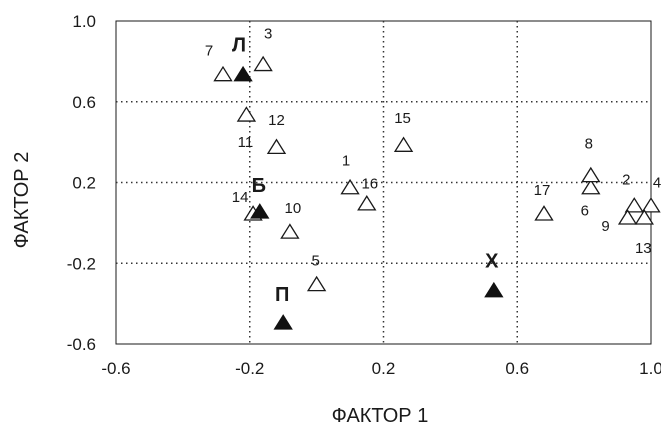 The image size is (661, 431). What do you see at coordinates (657, 183) in the screenshot?
I see `point-label: 4` at bounding box center [657, 183].